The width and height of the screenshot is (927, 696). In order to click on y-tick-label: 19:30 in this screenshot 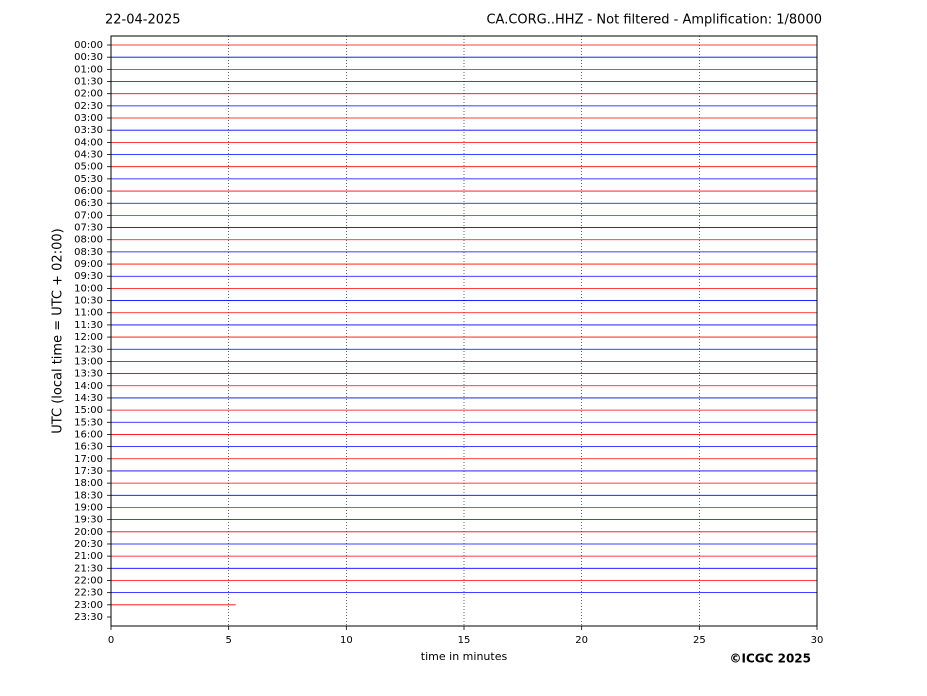, I will do `click(88, 520)`.